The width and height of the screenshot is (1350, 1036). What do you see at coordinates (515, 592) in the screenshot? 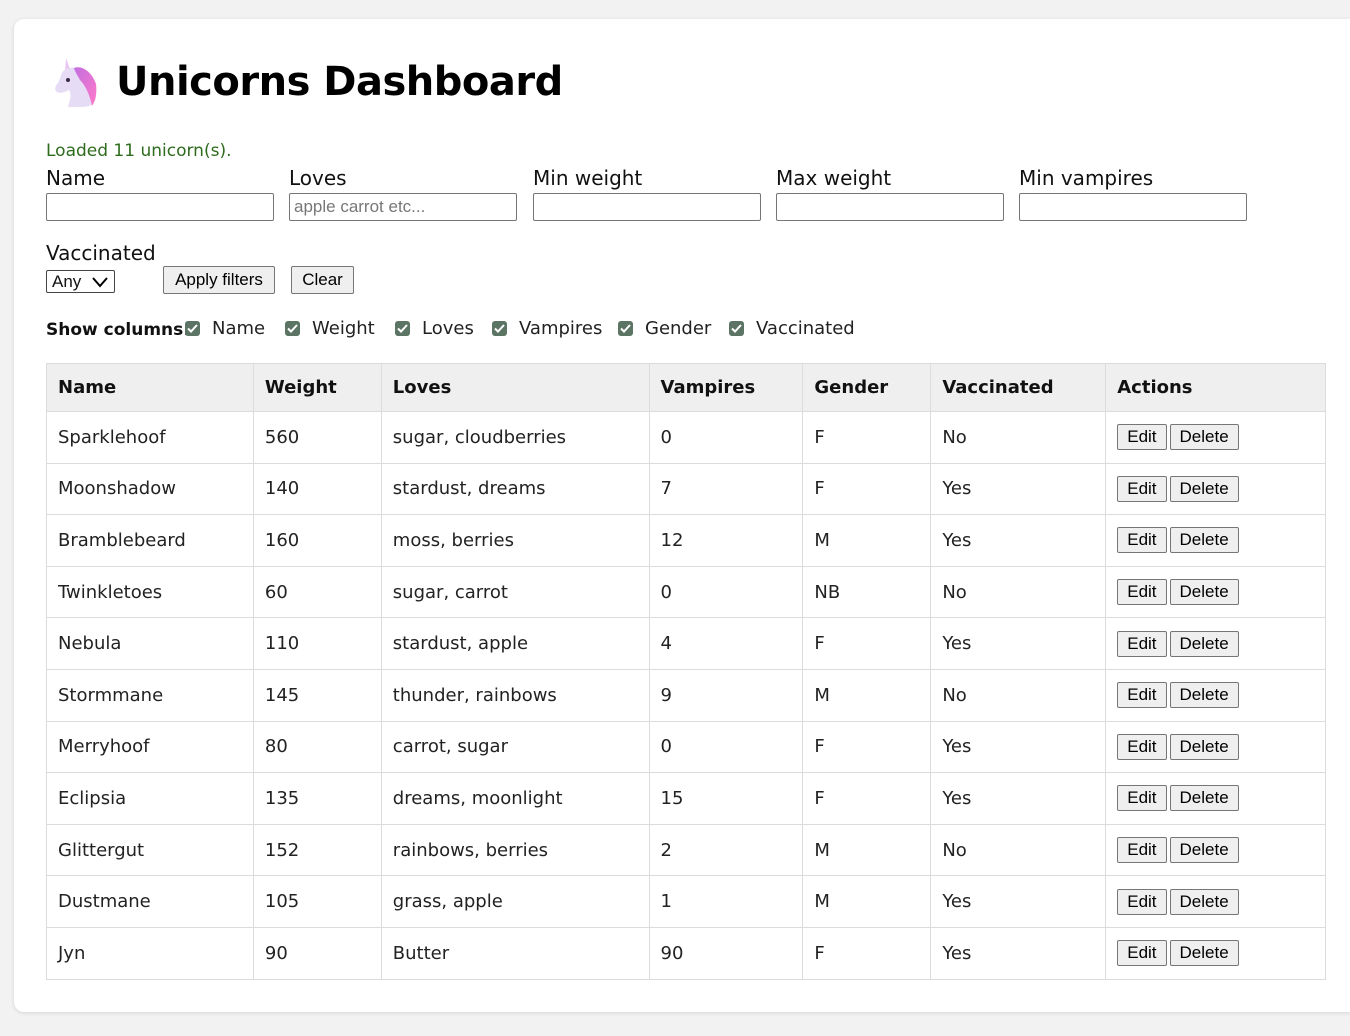
I see `table-cell: sugar, carrot` at bounding box center [515, 592].